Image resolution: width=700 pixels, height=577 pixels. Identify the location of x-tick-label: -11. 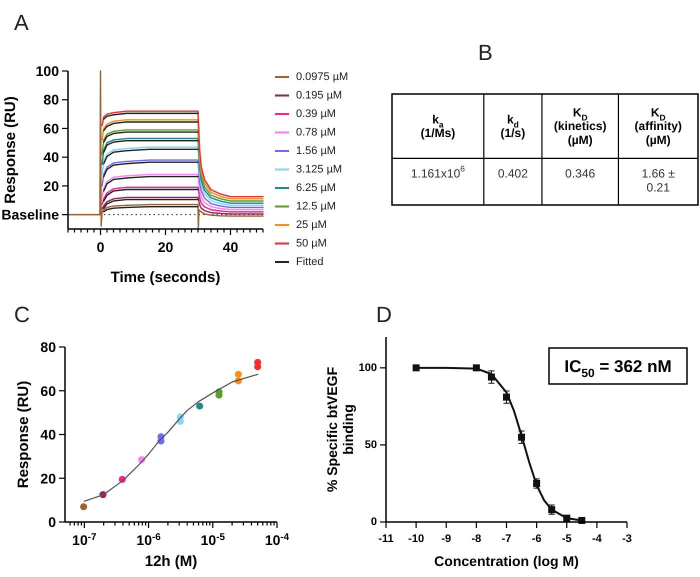
(386, 539).